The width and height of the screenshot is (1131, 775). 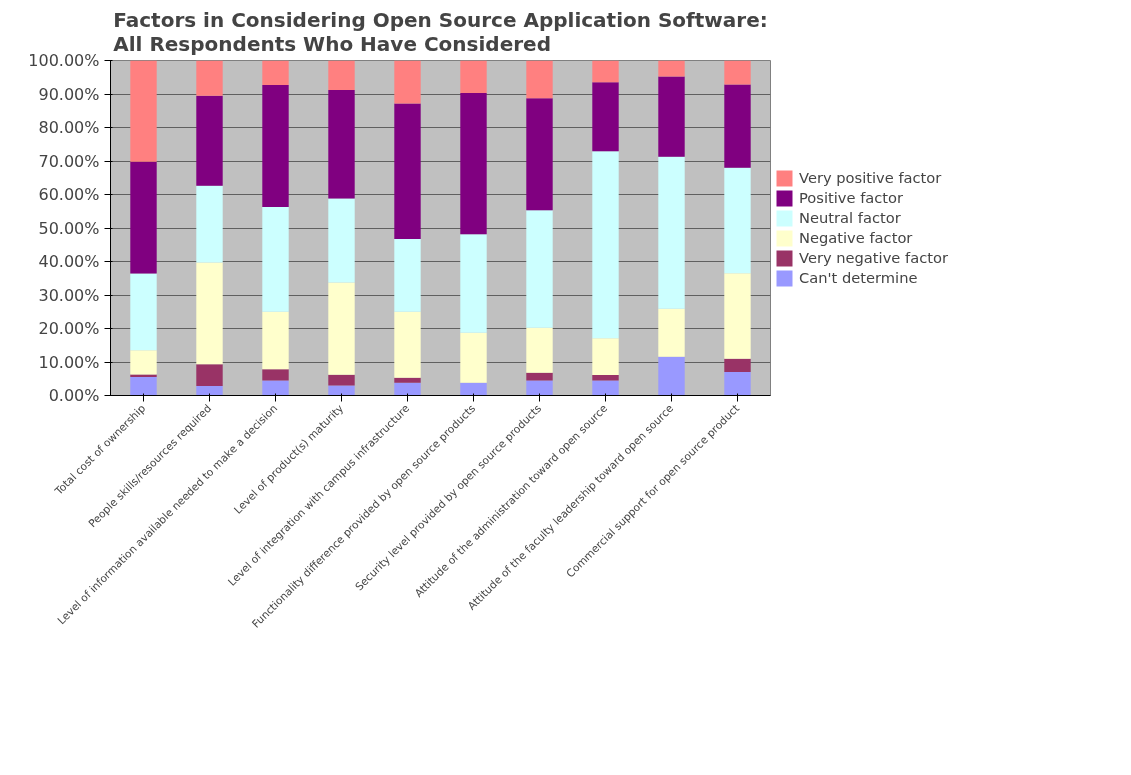 What do you see at coordinates (69, 328) in the screenshot?
I see `y-tick-label: 20.00%` at bounding box center [69, 328].